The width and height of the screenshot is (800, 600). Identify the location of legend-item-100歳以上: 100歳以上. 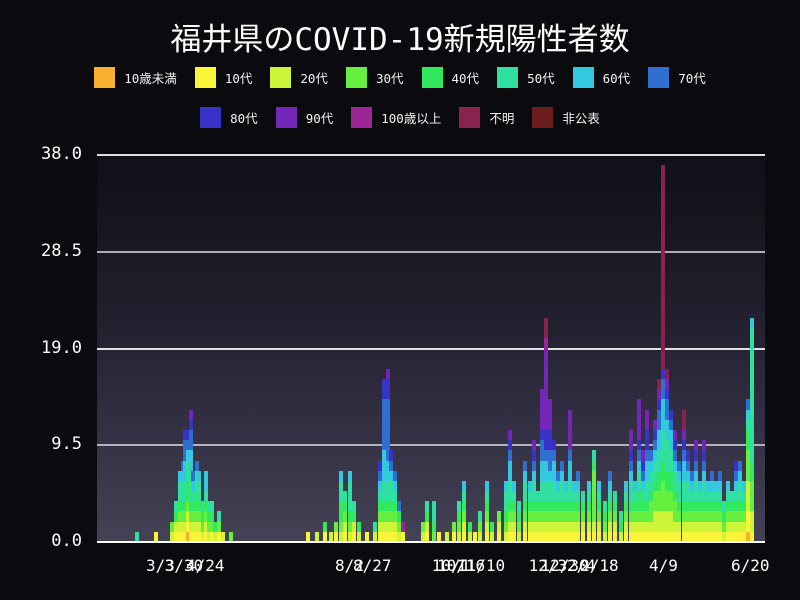
(396, 117).